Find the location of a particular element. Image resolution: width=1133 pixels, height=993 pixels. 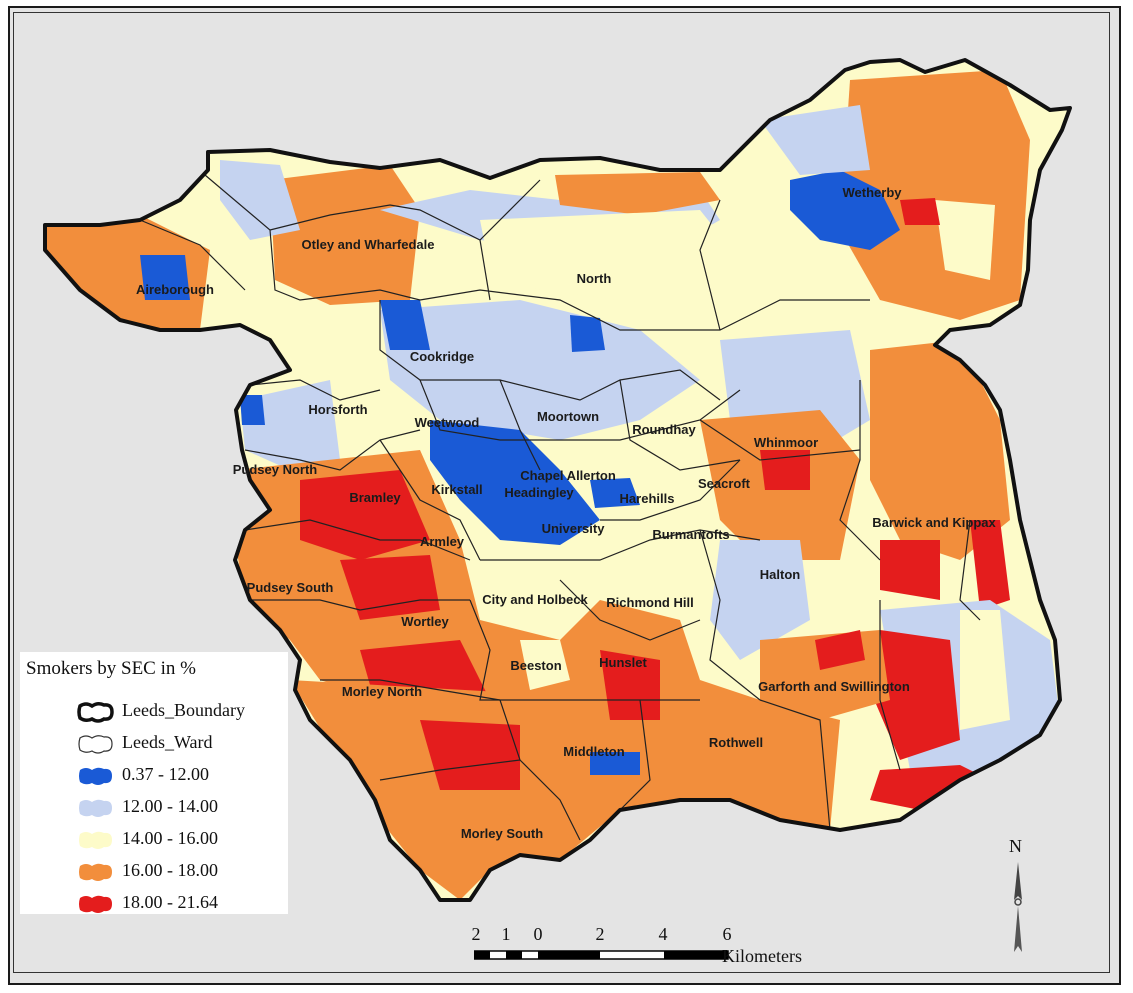

ward-label: Armley is located at coordinates (442, 541).